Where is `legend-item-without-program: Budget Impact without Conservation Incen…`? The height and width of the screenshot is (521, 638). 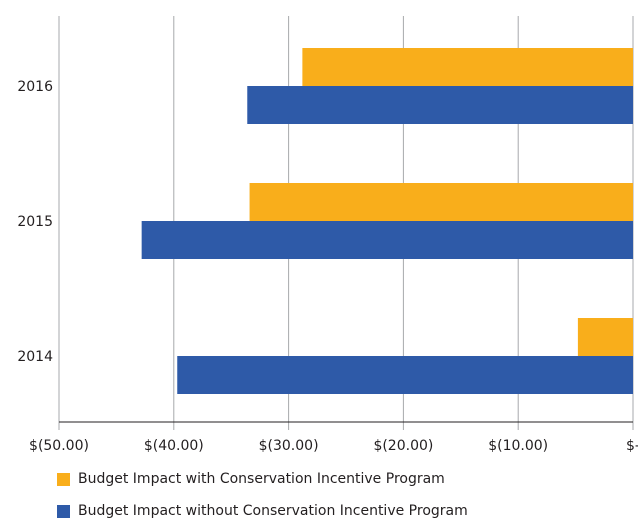
legend-item-without-program: Budget Impact without Conservation Incen… is located at coordinates (262, 511).